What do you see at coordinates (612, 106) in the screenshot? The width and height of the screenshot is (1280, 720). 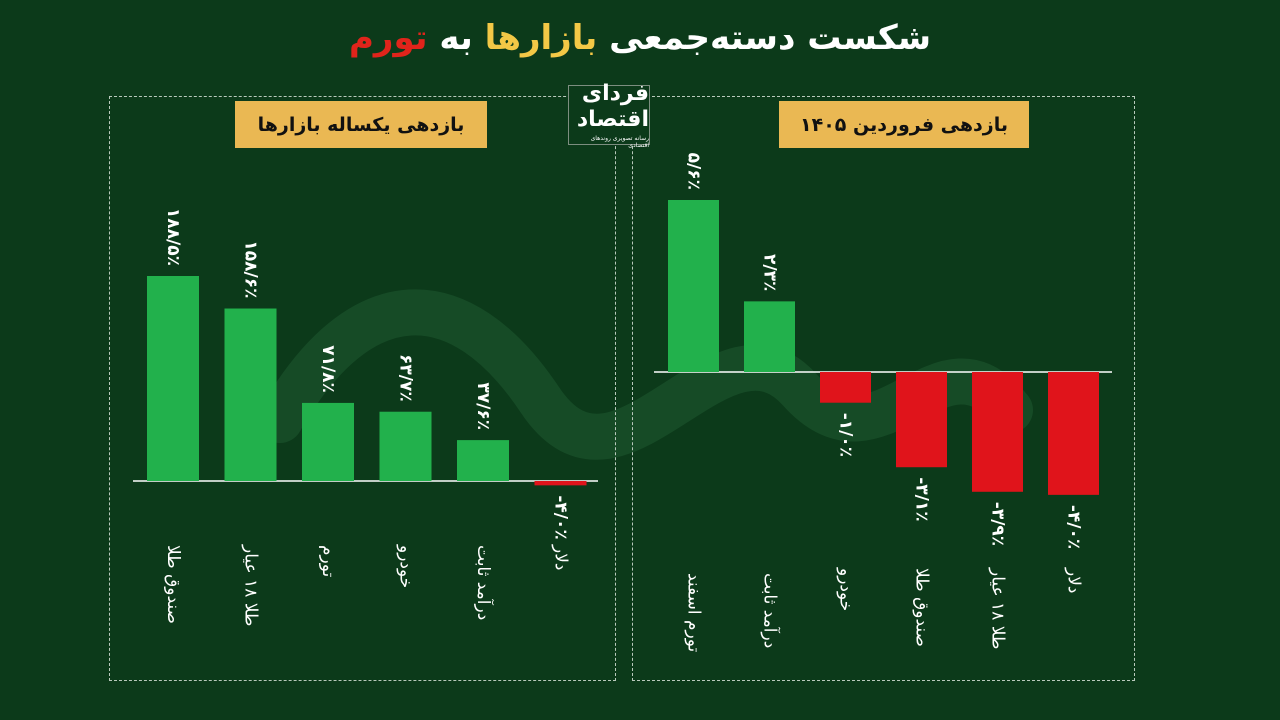 I see `logo-name: فردای اقتصاد` at bounding box center [612, 106].